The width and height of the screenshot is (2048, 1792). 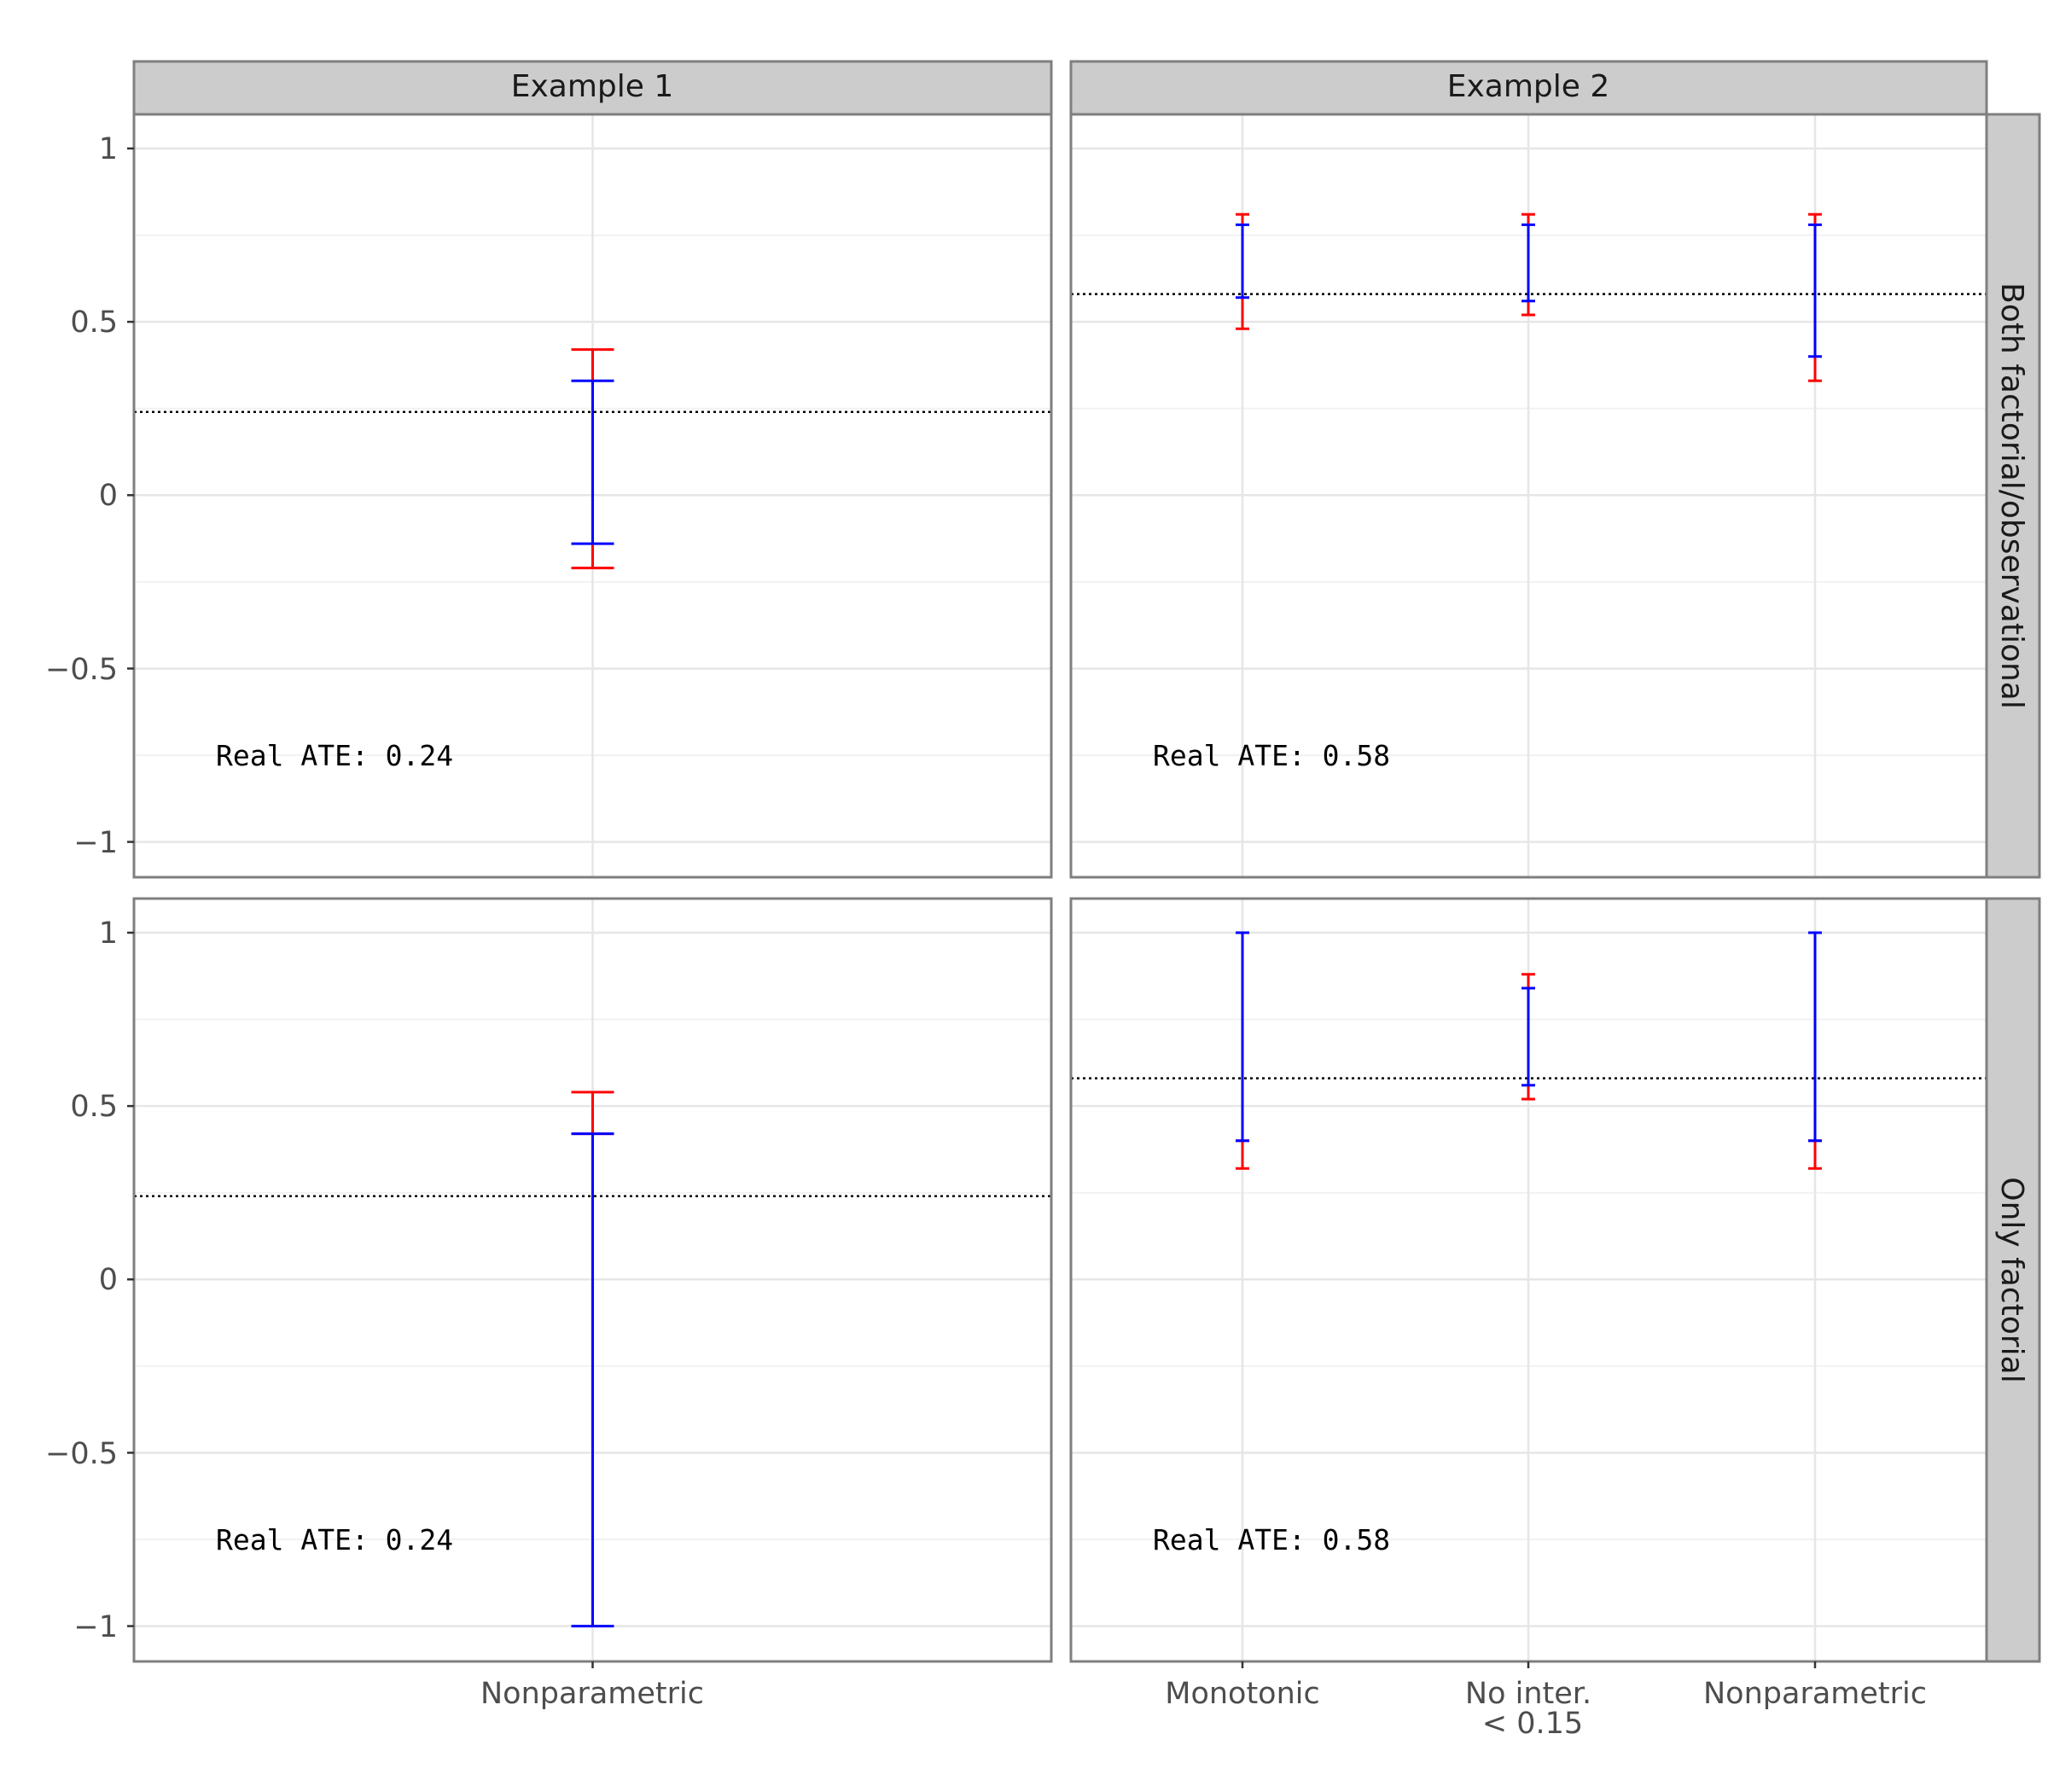 What do you see at coordinates (94, 1107) in the screenshot?
I see `y-tick-label-bottom-0.5: 0.5` at bounding box center [94, 1107].